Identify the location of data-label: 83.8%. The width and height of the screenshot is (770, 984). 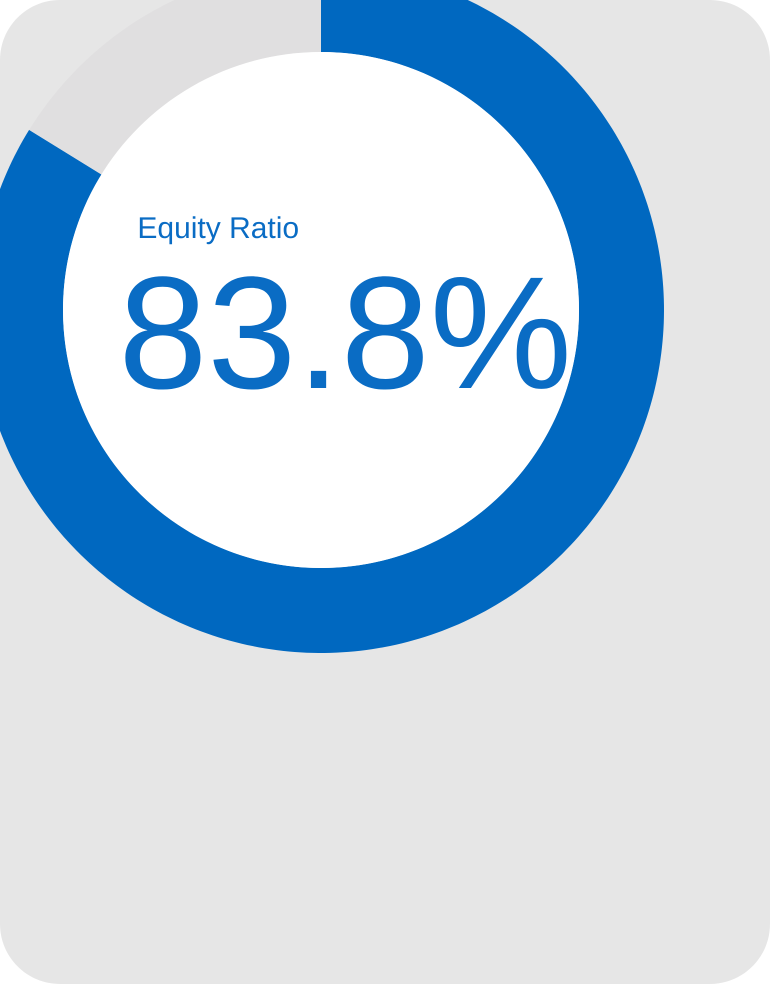
(345, 333).